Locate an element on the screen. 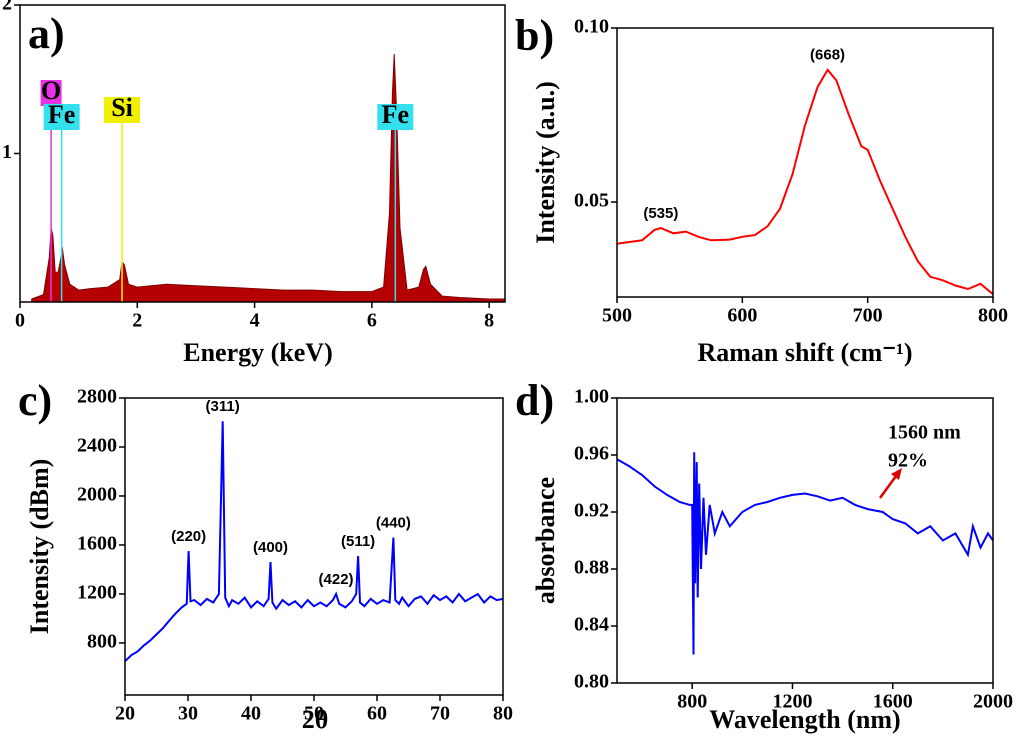 The height and width of the screenshot is (747, 1024). element-label: O is located at coordinates (51, 90).